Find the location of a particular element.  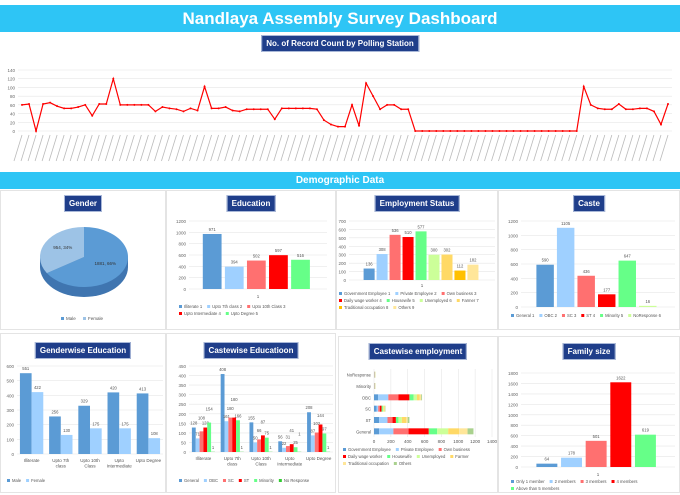

y-tick-label: 500 is located at coordinates (10, 381).